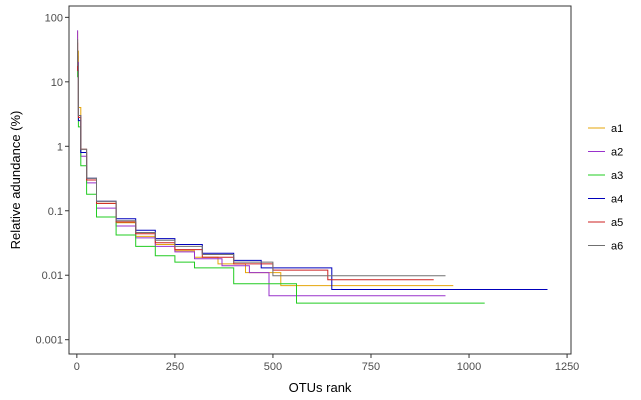  What do you see at coordinates (77, 367) in the screenshot?
I see `x-tick-label: 0` at bounding box center [77, 367].